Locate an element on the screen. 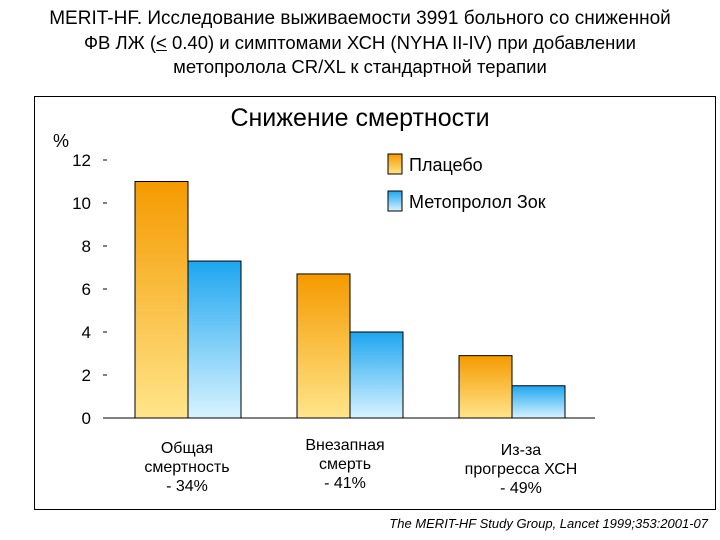 The height and width of the screenshot is (540, 720). legend-swatch-placebo is located at coordinates (395, 164).